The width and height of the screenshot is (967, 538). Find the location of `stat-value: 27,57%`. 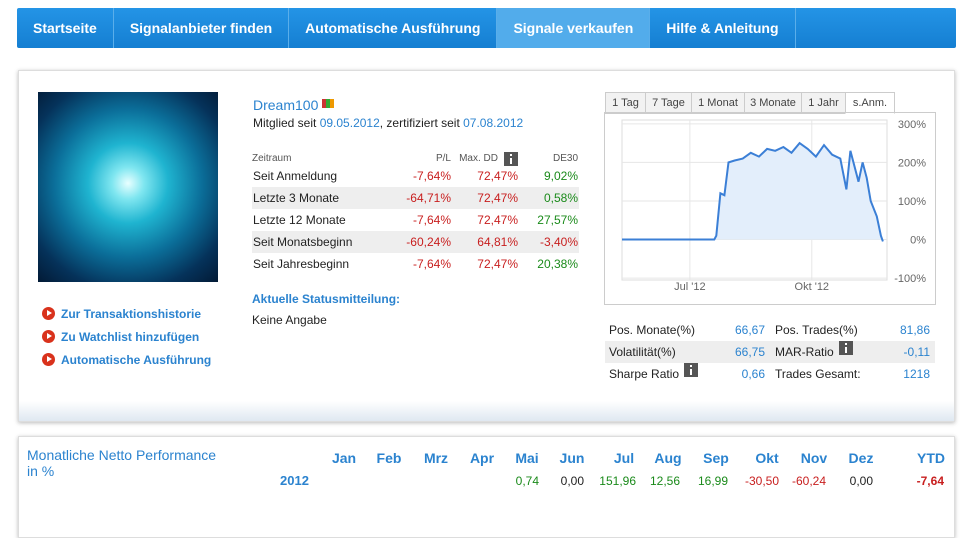

stat-value: 27,57% is located at coordinates (557, 220).